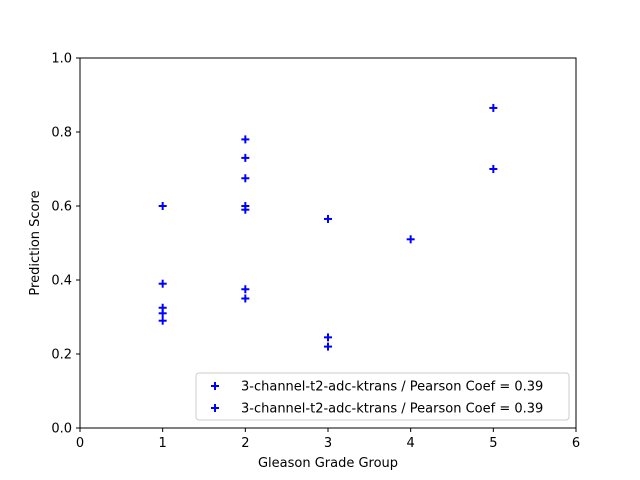 The height and width of the screenshot is (480, 640). What do you see at coordinates (61, 355) in the screenshot?
I see `y-tick-label: 0.2` at bounding box center [61, 355].